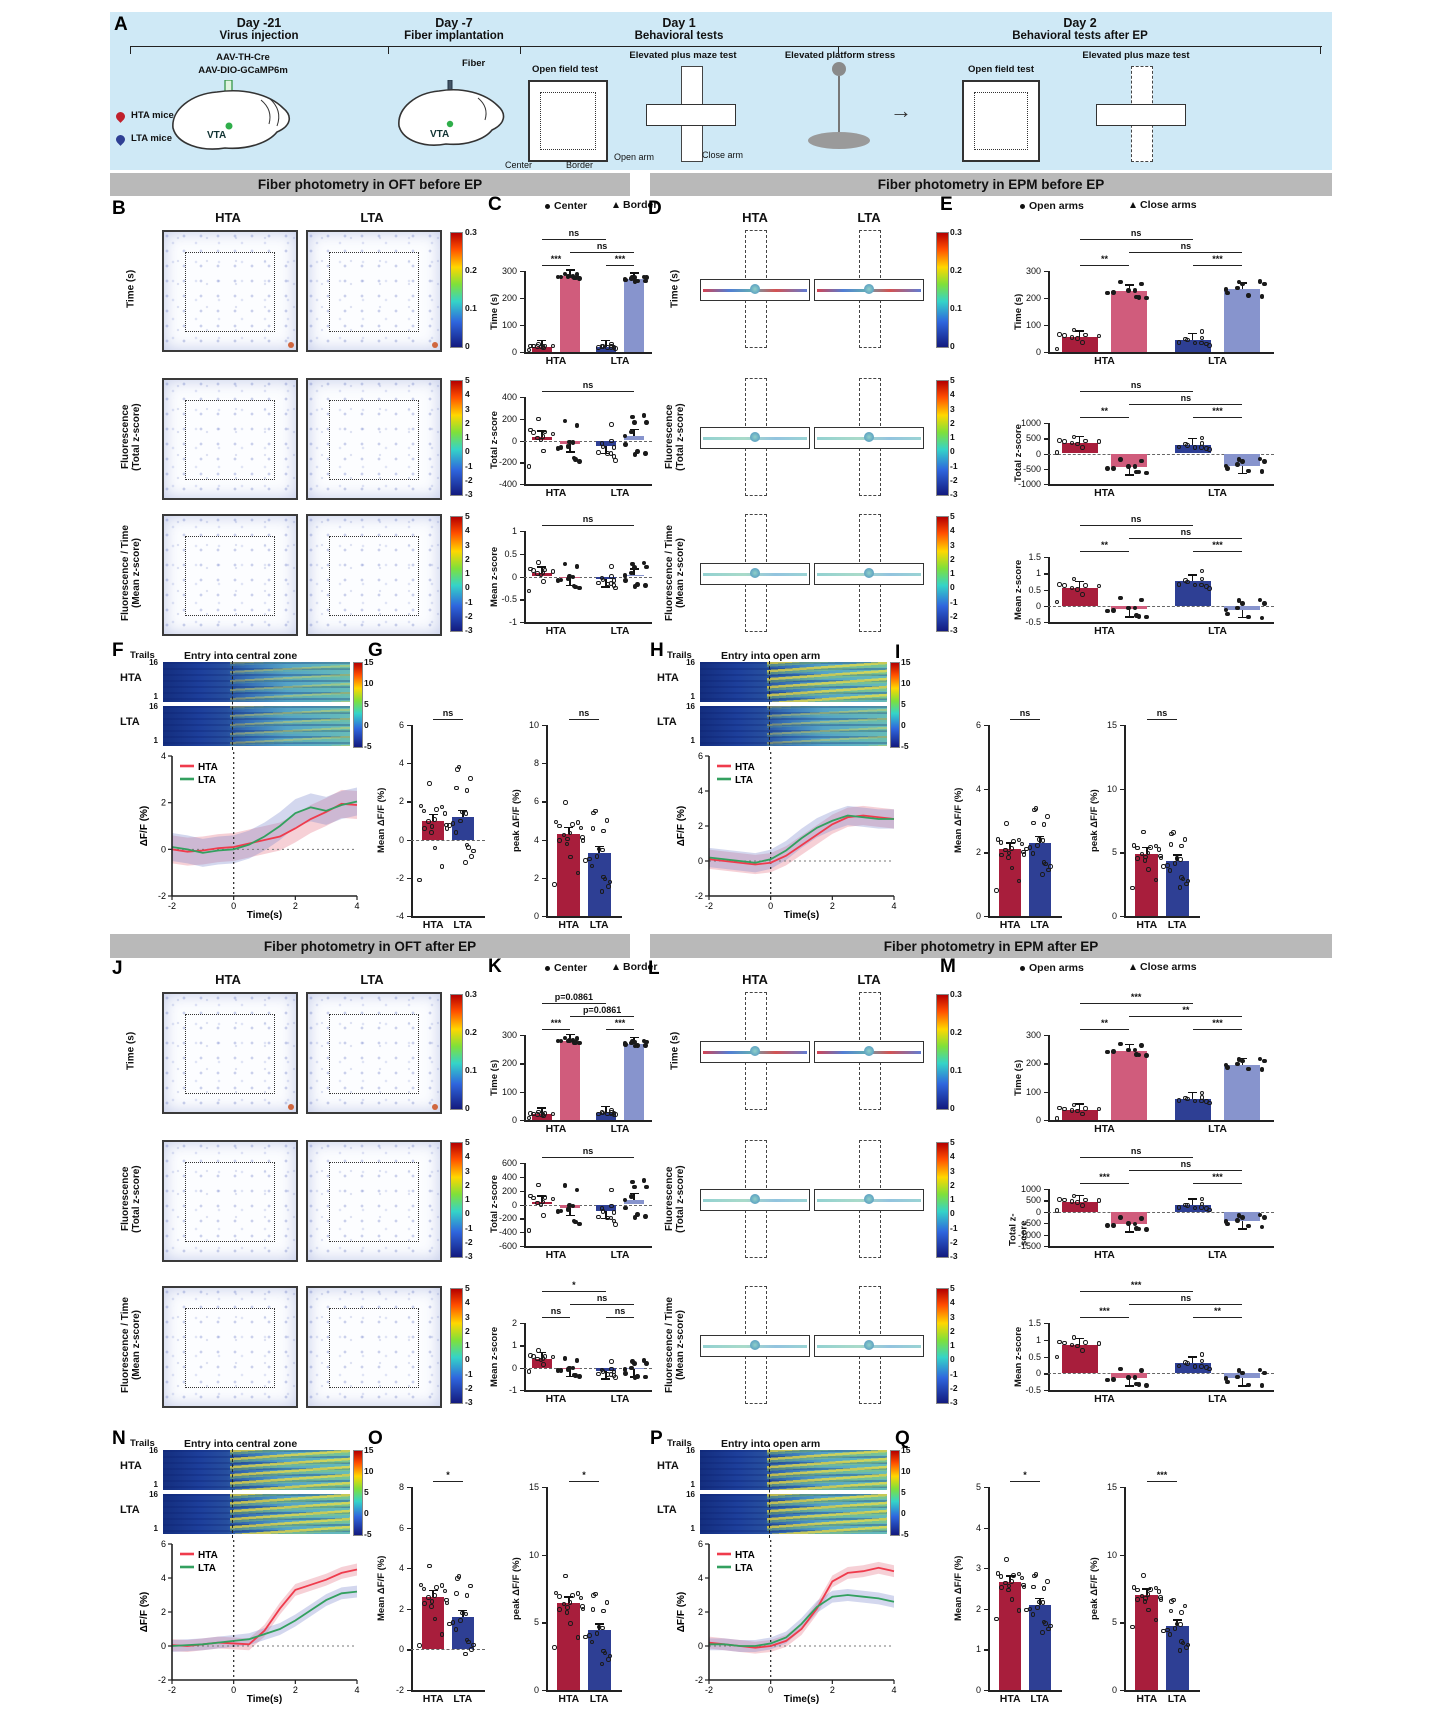  I want to click on epm-heatmap-time-hta, so click(755, 1051).